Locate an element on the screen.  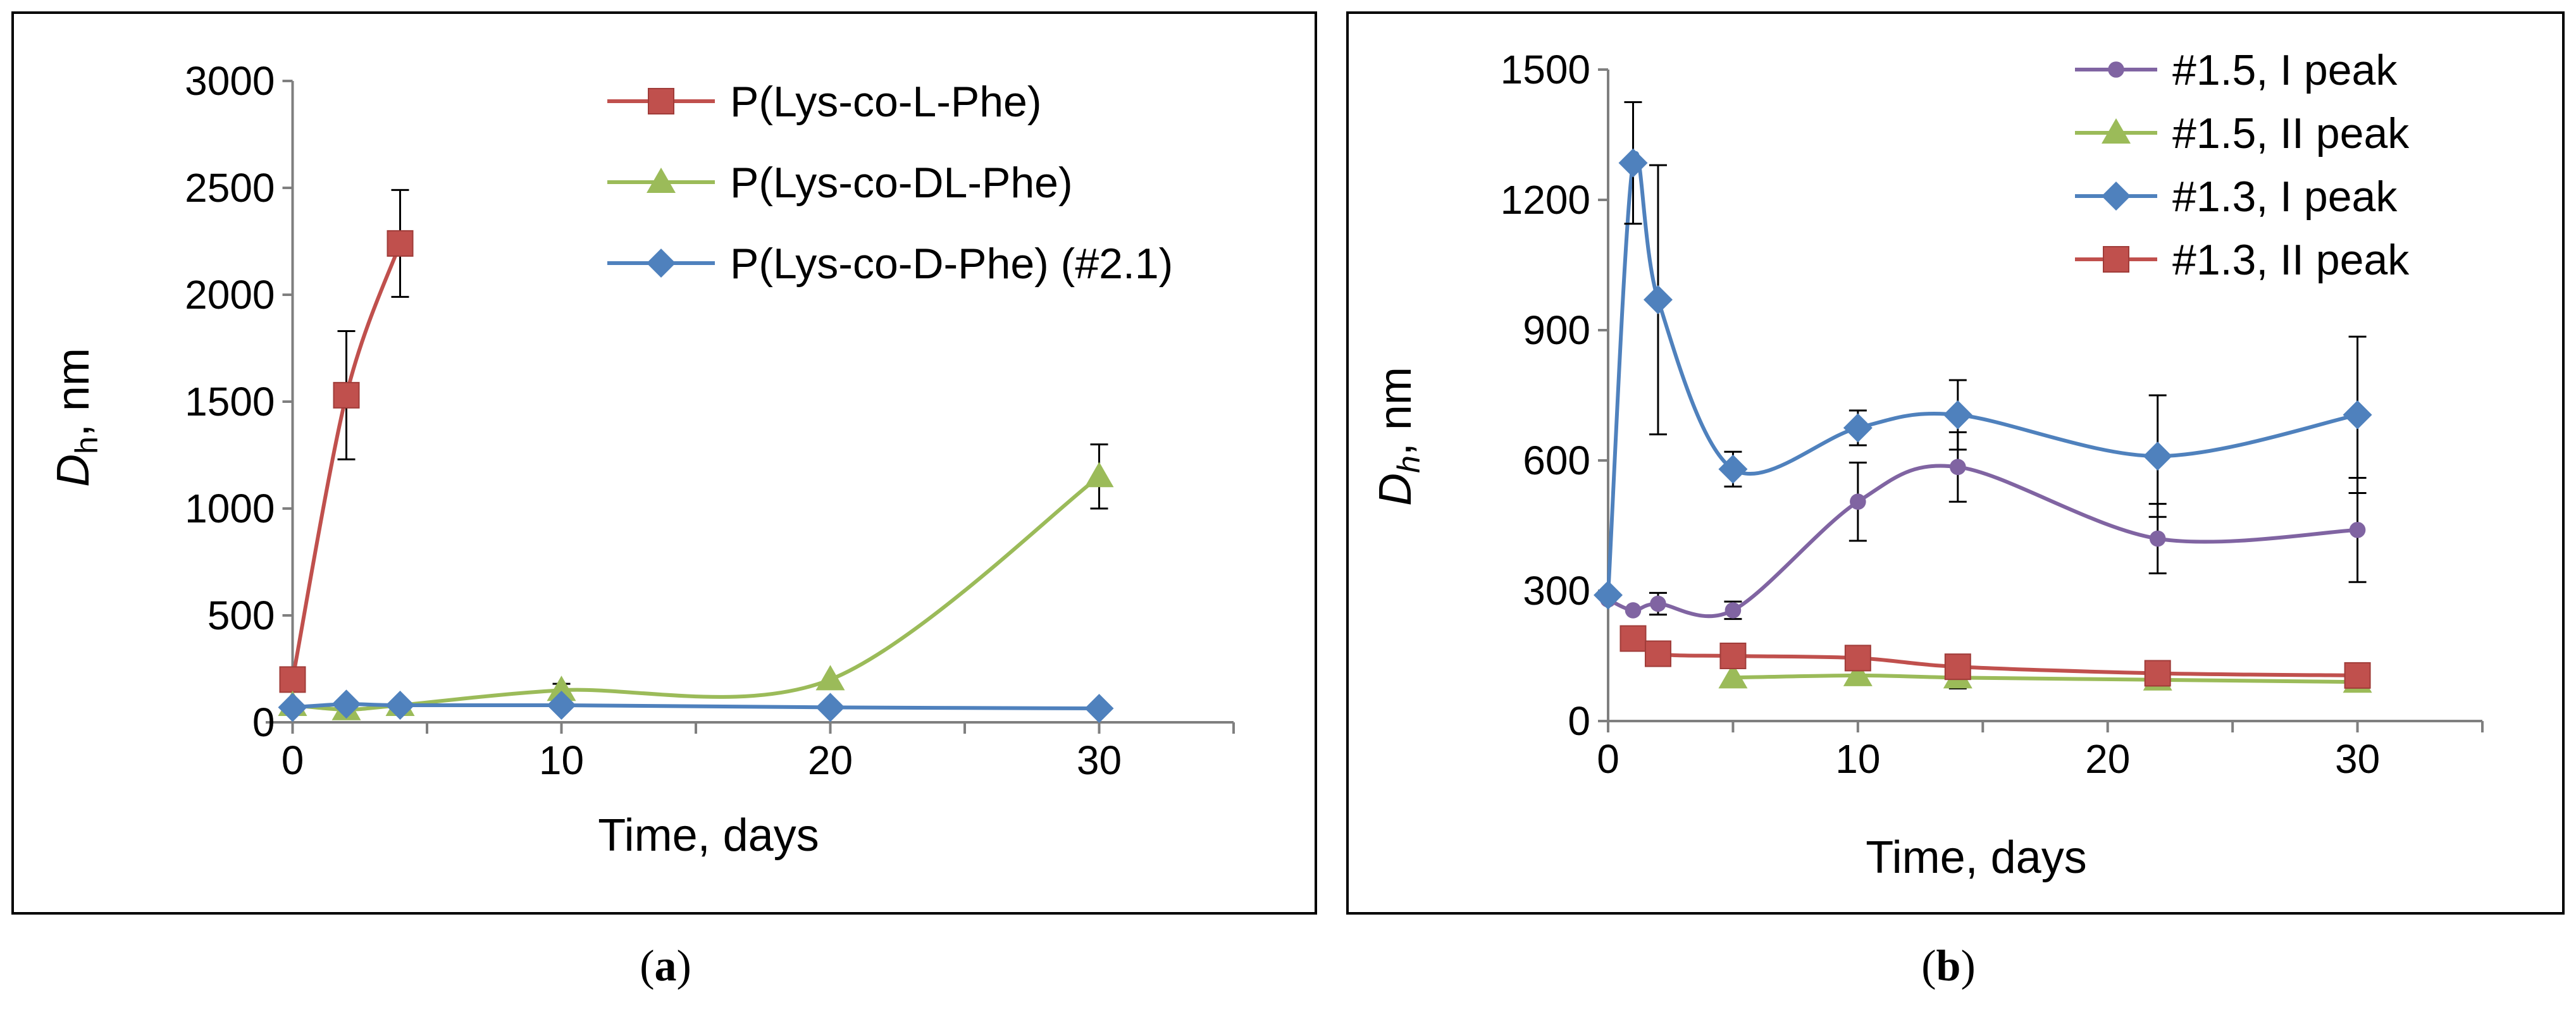
panel-b-legend-item-3: #1.3, II peak is located at coordinates (2242, 260).